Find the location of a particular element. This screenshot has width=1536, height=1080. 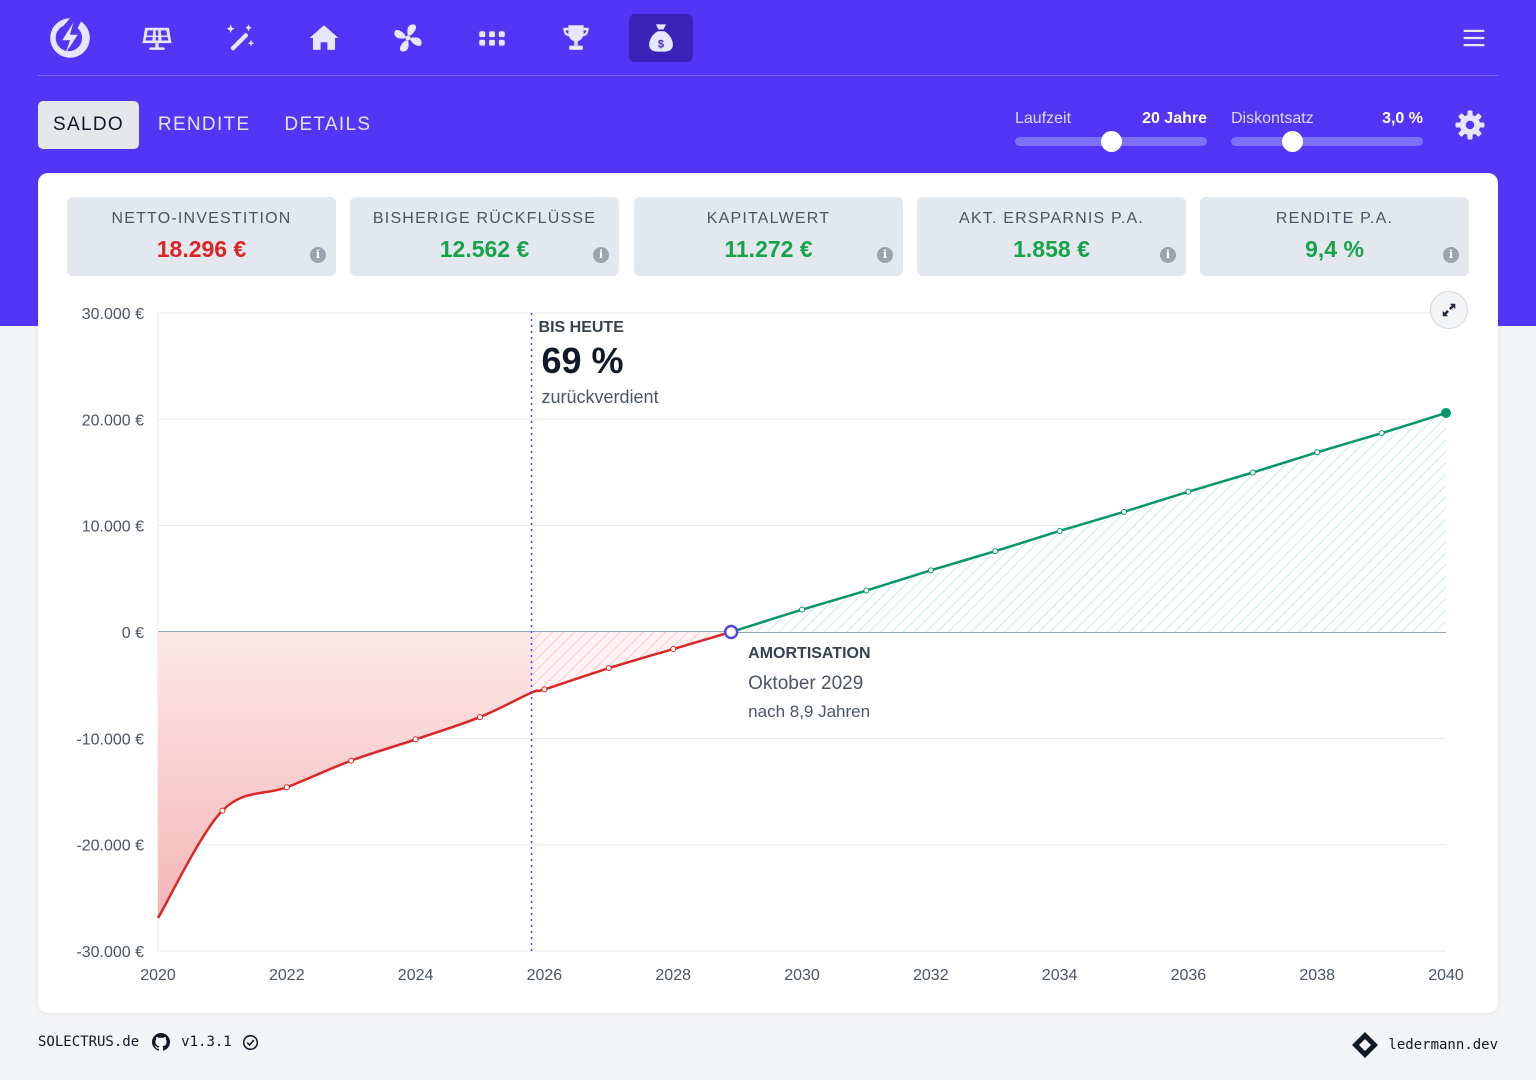

y-tick-label: -30.000 € is located at coordinates (110, 952).